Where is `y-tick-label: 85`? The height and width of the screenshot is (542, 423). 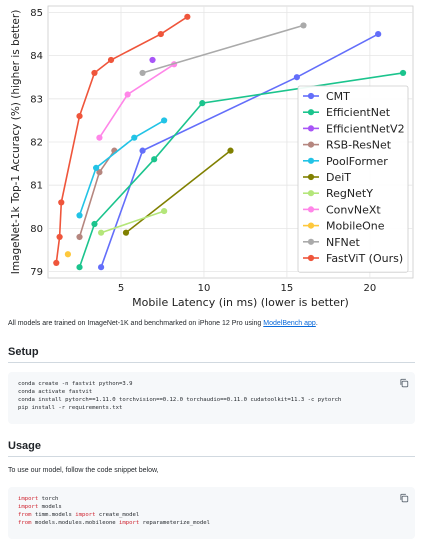
y-tick-label: 85 is located at coordinates (36, 13).